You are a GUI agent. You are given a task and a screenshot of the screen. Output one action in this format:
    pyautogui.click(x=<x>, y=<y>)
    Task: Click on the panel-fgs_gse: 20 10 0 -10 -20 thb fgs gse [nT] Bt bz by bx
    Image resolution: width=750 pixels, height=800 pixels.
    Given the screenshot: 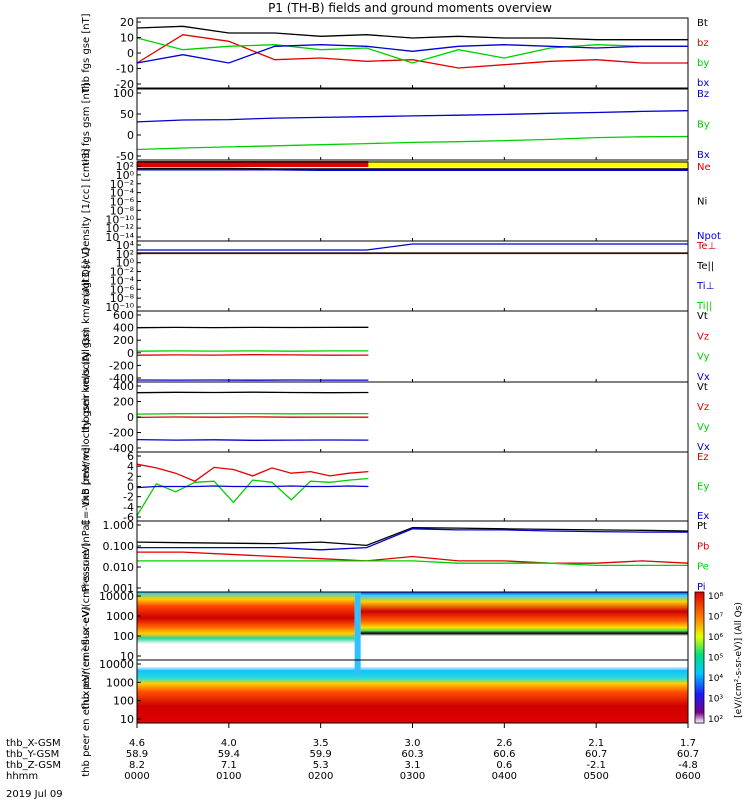 What is the action you would take?
    pyautogui.click(x=395, y=52)
    